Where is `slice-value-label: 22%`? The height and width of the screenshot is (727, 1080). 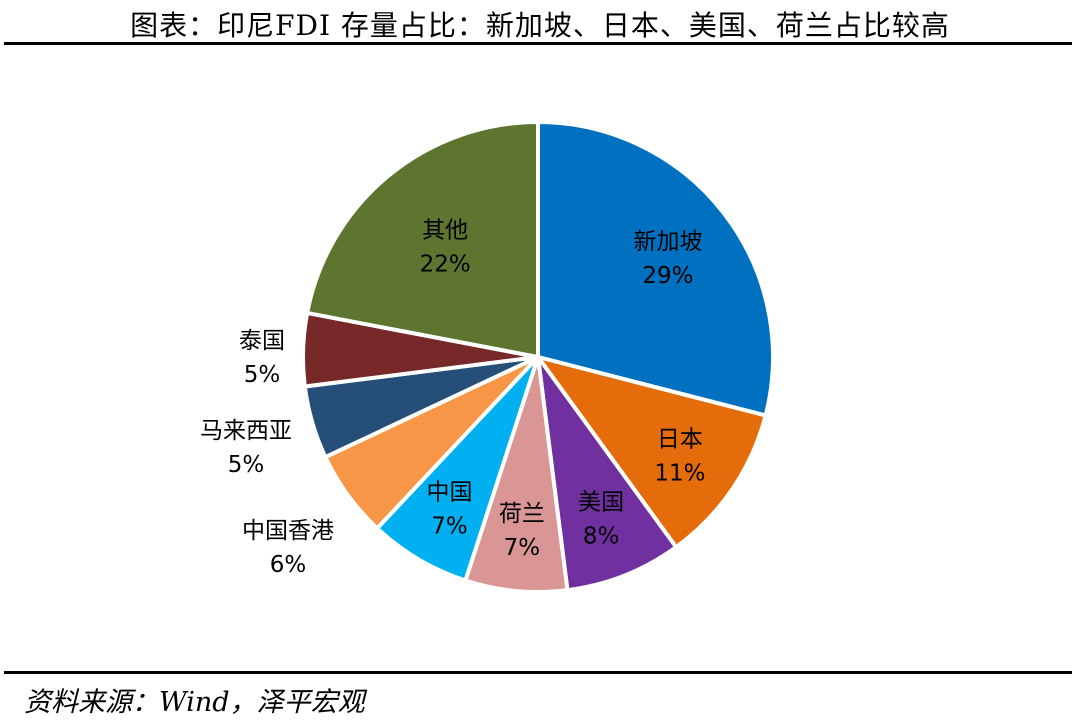
slice-value-label: 22% is located at coordinates (445, 265).